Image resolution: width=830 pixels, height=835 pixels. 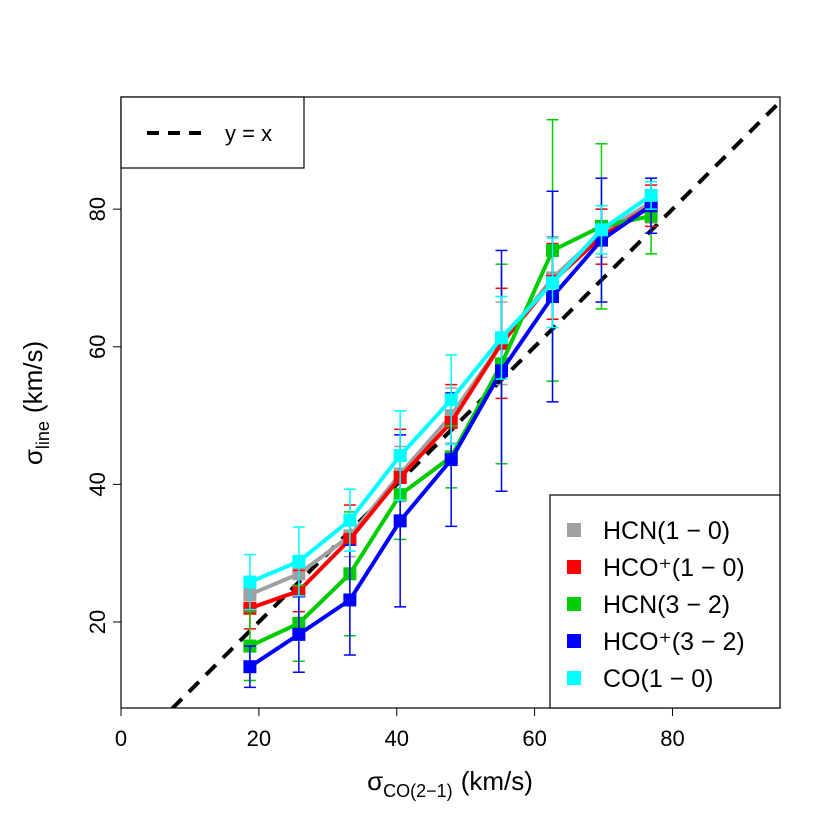 I want to click on legend-label: HCO⁺(1 − 0), so click(x=674, y=568).